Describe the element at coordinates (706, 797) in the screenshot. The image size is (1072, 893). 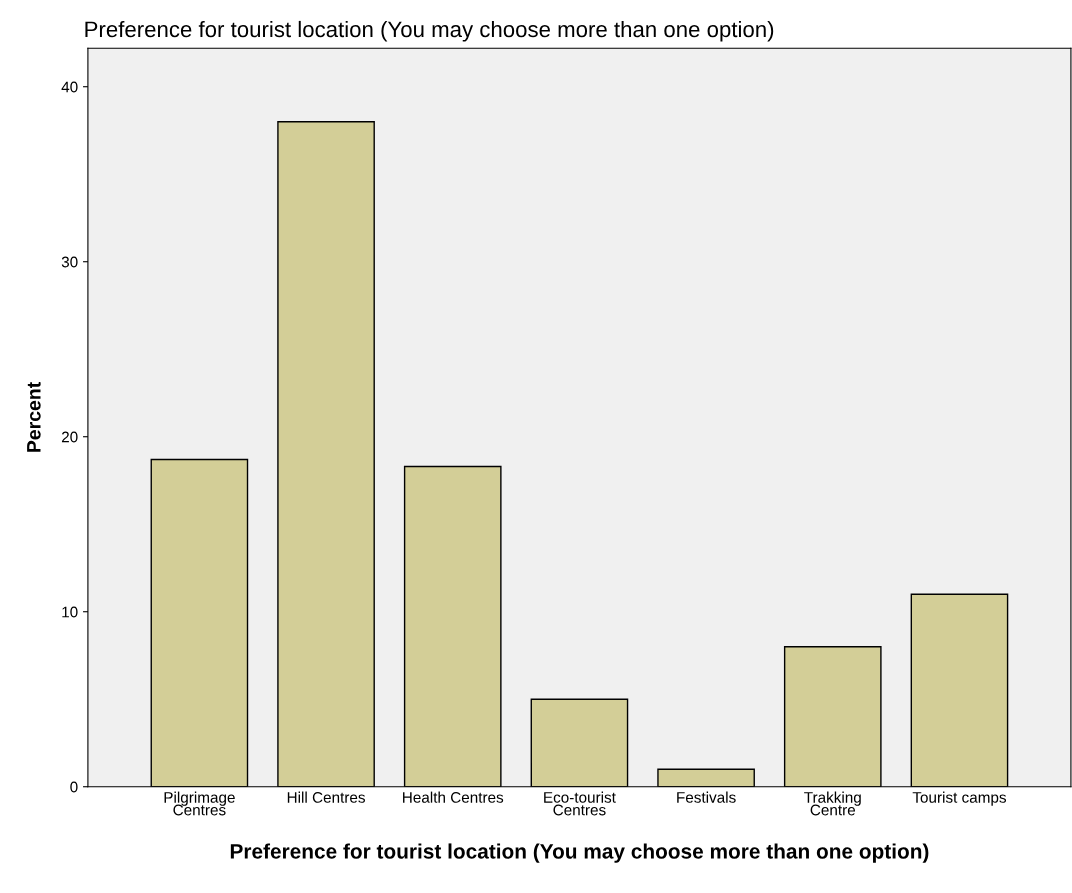
I see `x-tick-label: Festivals` at that location.